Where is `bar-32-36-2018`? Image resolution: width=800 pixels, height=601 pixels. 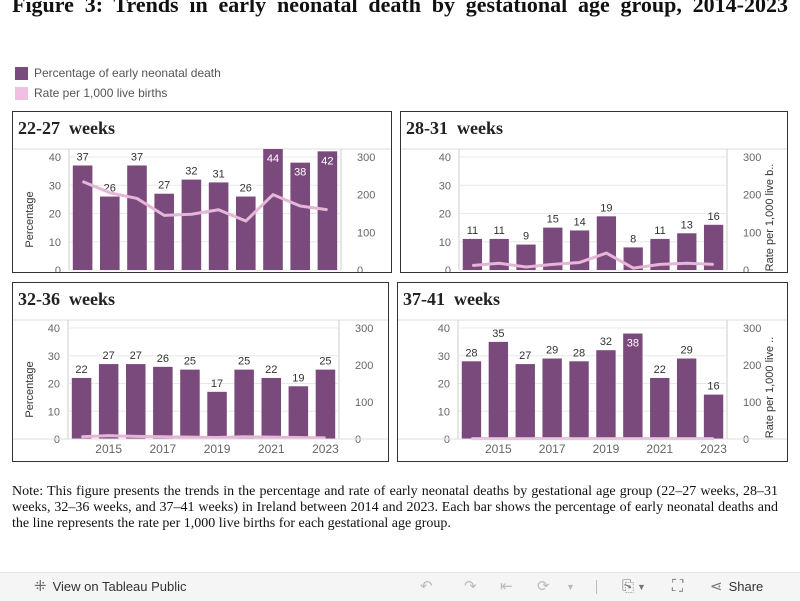 bar-32-36-2018 is located at coordinates (190, 404).